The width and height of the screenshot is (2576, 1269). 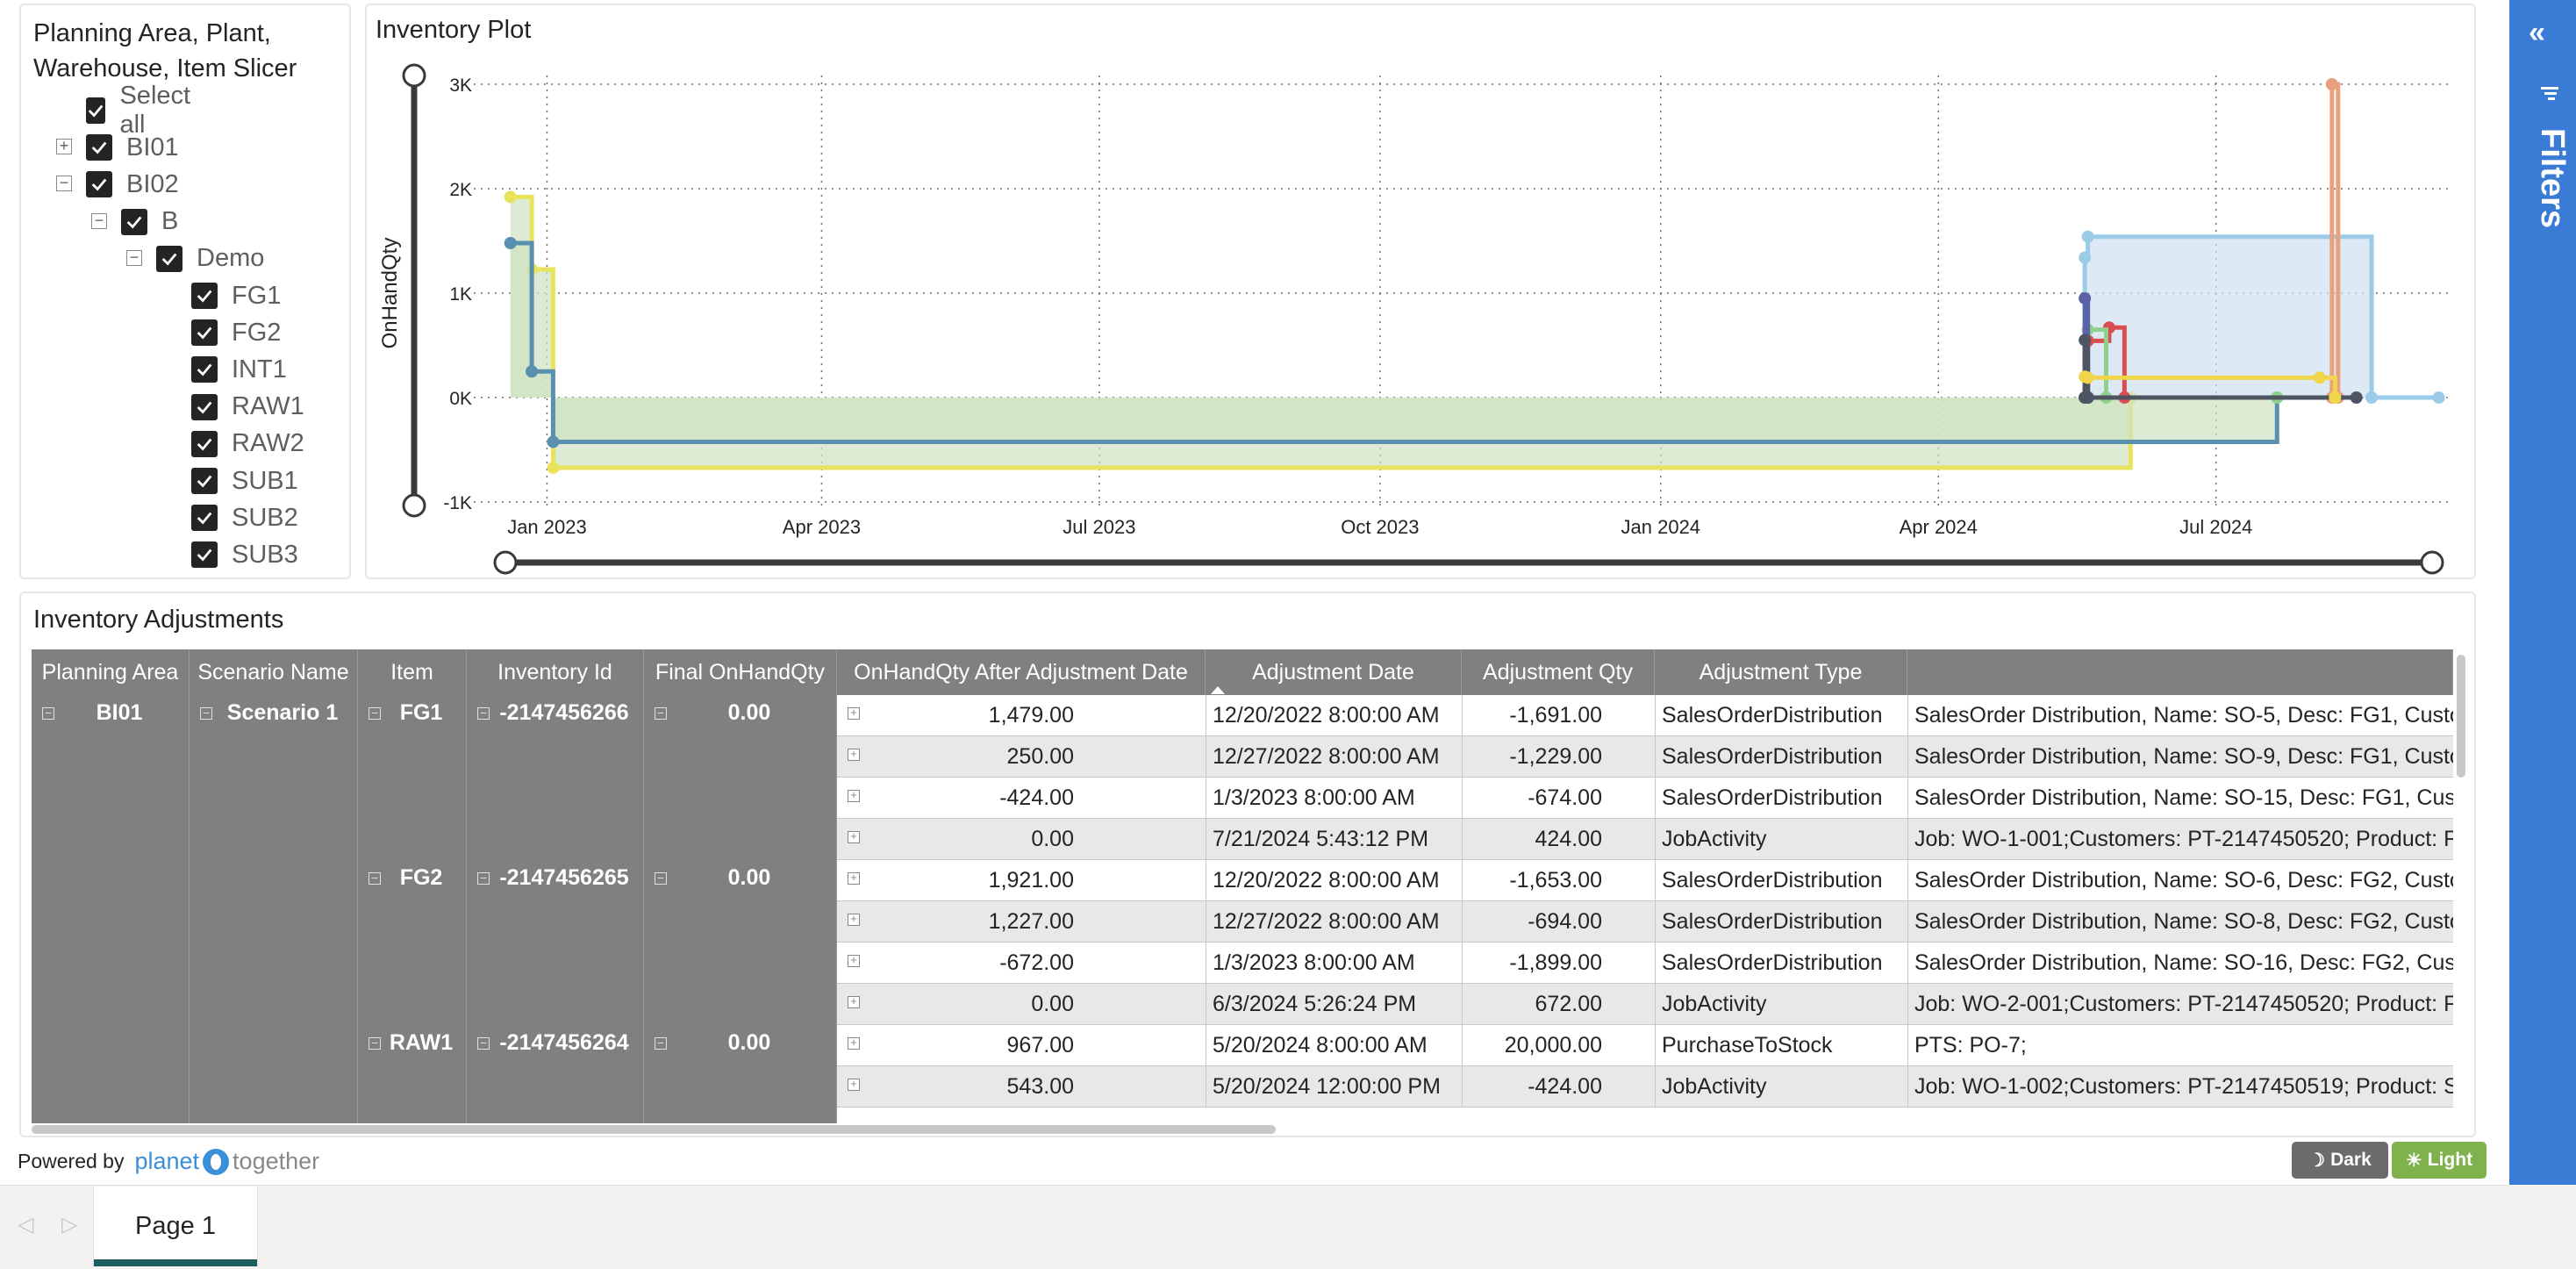 I want to click on column-header: Adjustment Date, so click(x=1334, y=672).